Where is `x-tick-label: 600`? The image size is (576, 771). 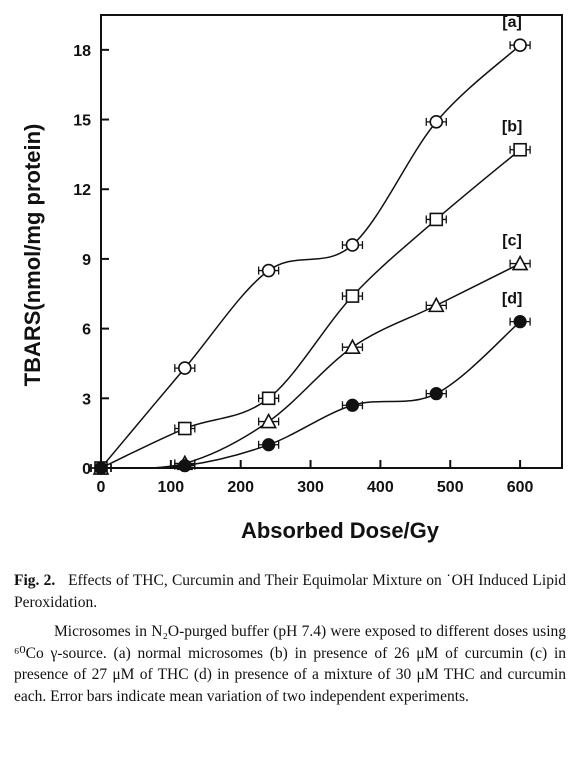 x-tick-label: 600 is located at coordinates (520, 487).